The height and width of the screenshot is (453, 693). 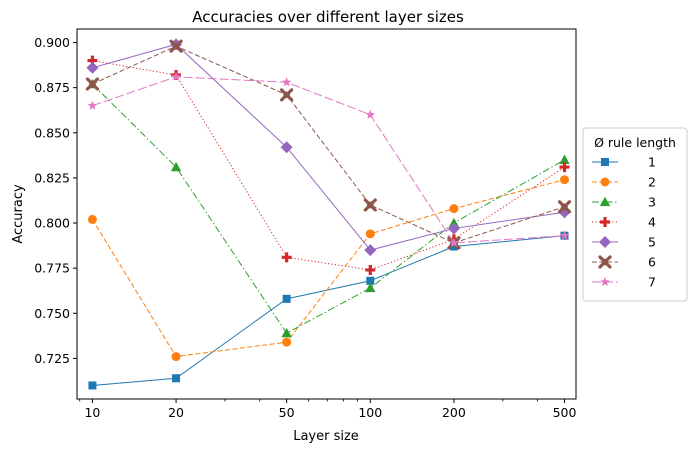 What do you see at coordinates (624, 202) in the screenshot?
I see `legend-item: 3` at bounding box center [624, 202].